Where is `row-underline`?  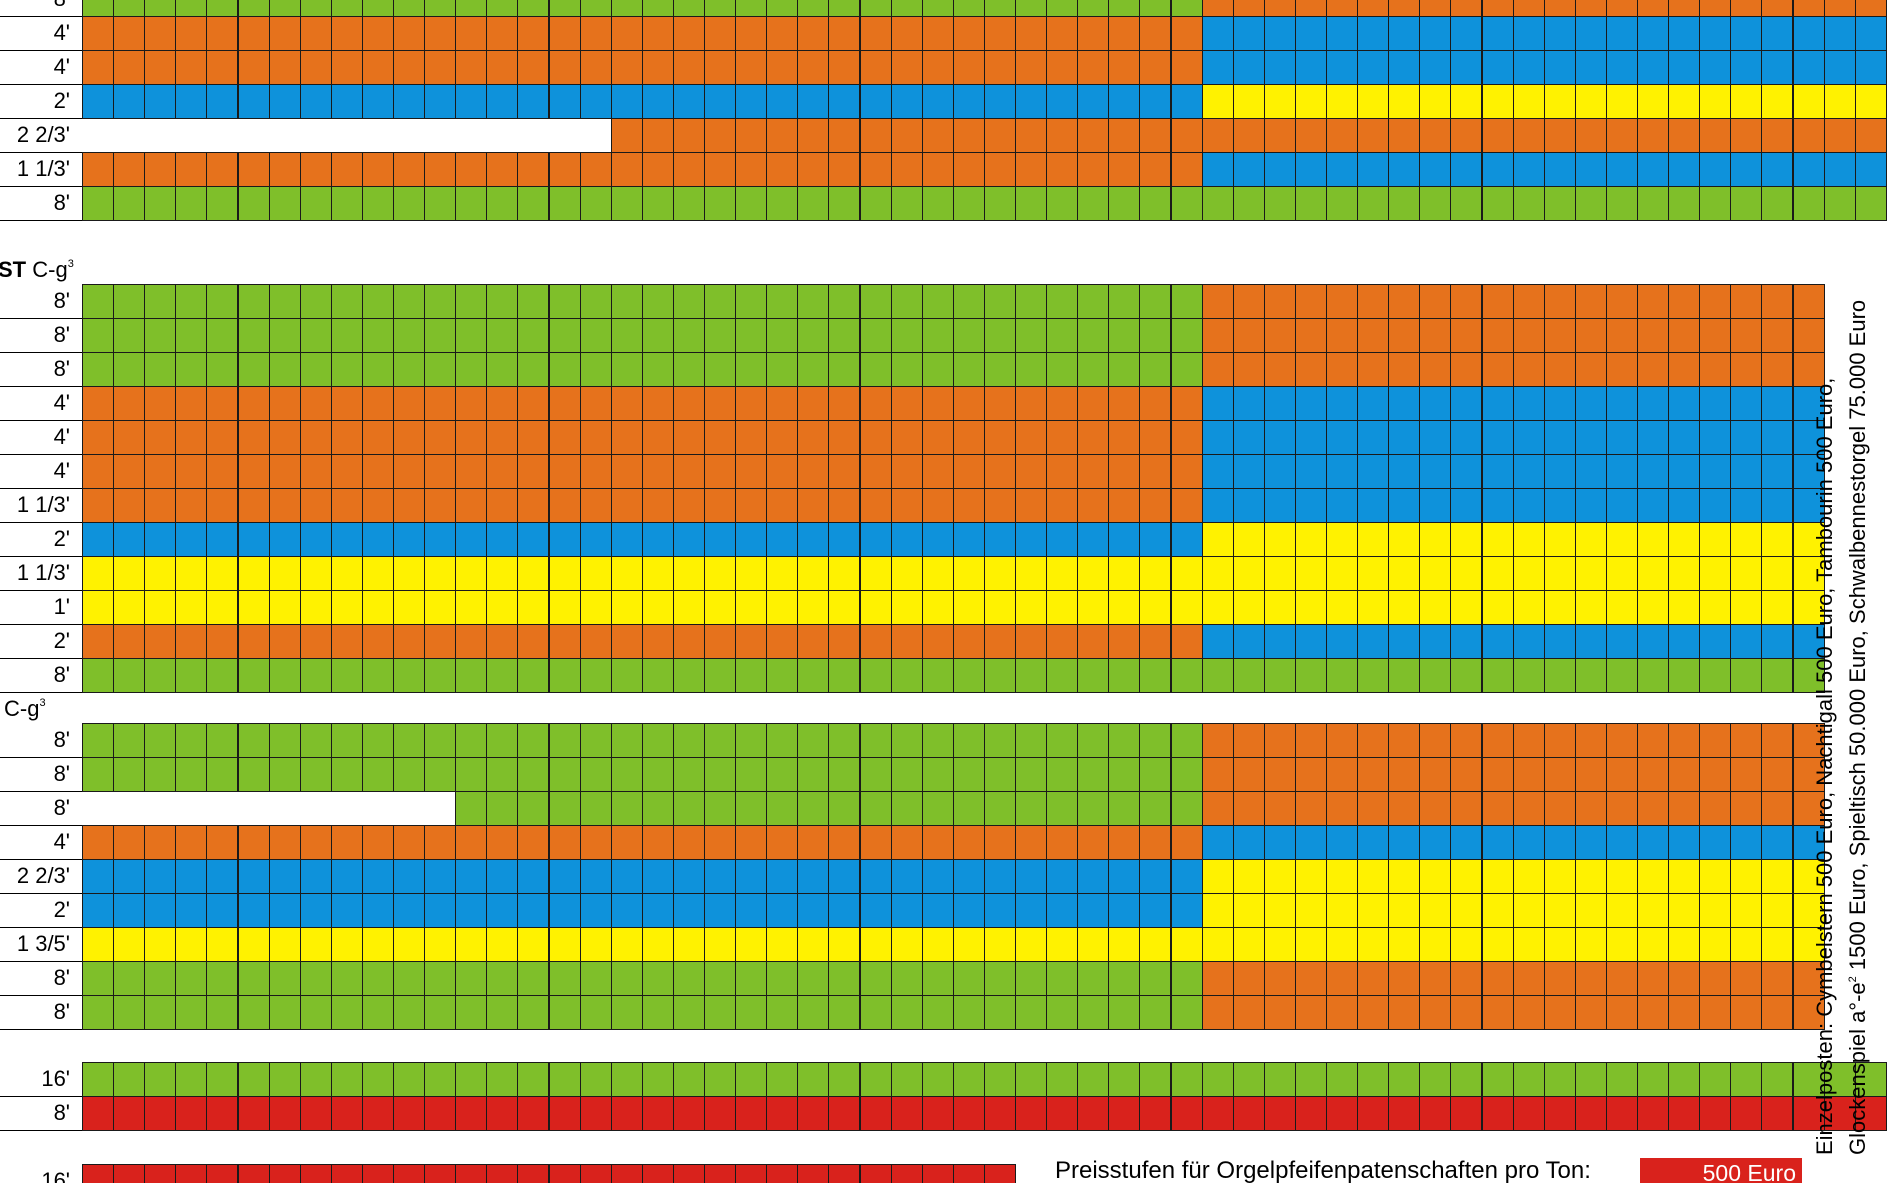
row-underline is located at coordinates (41, 522).